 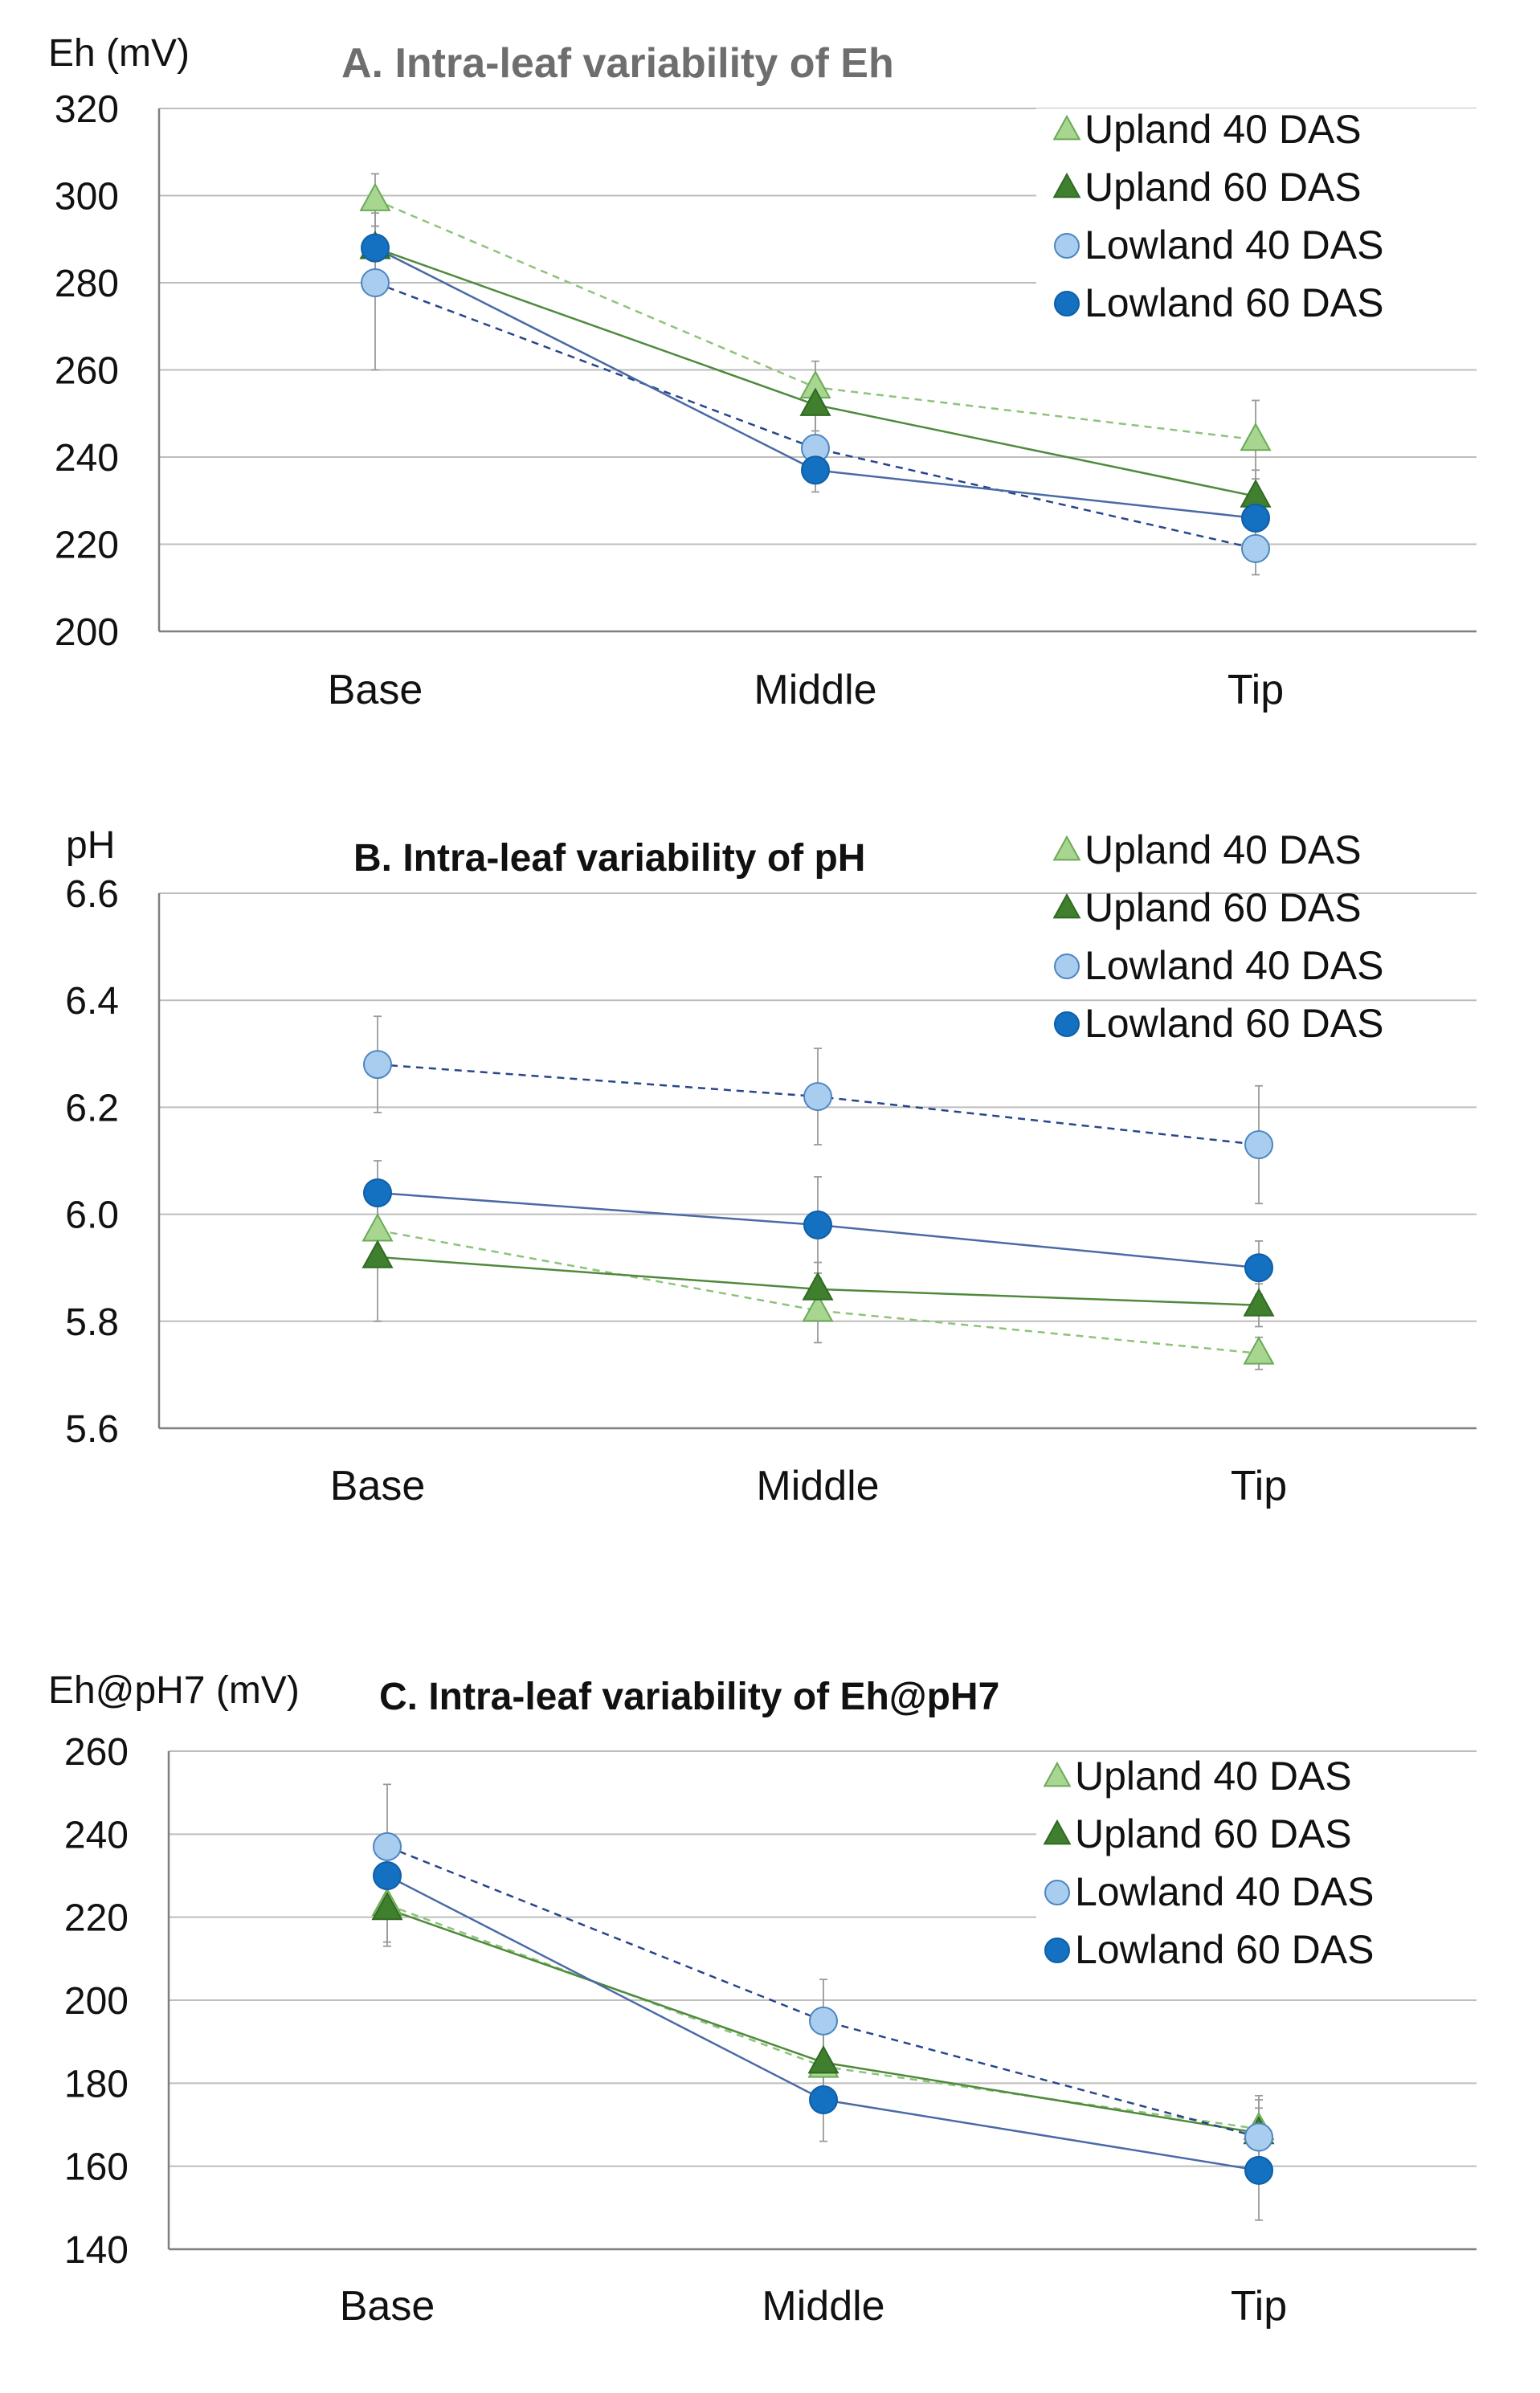 What do you see at coordinates (92, 1001) in the screenshot?
I see `y-tick-label: 6.4` at bounding box center [92, 1001].